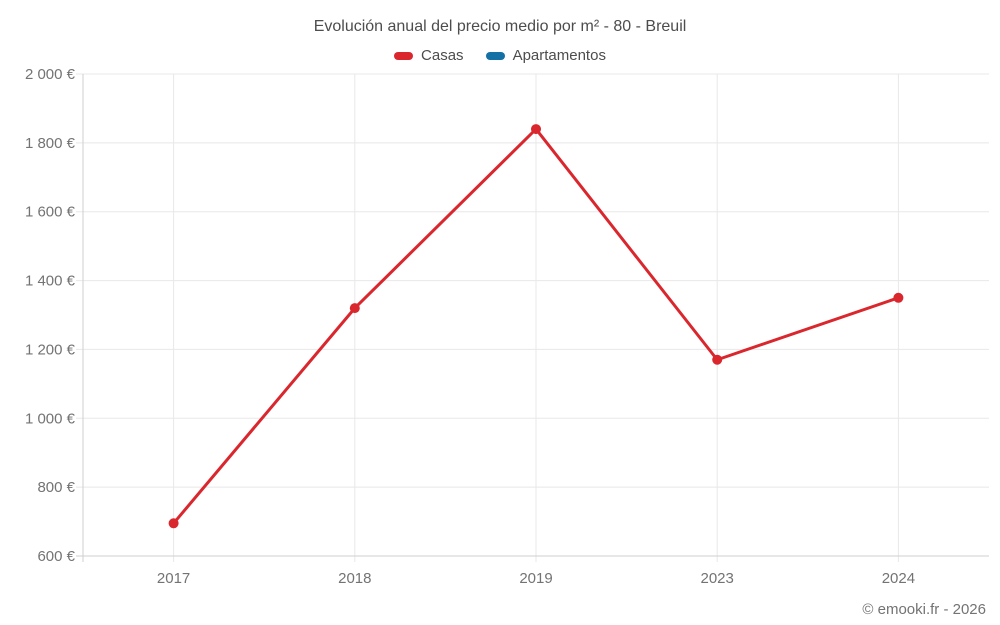  What do you see at coordinates (354, 308) in the screenshot?
I see `data-point-casas-2018` at bounding box center [354, 308].